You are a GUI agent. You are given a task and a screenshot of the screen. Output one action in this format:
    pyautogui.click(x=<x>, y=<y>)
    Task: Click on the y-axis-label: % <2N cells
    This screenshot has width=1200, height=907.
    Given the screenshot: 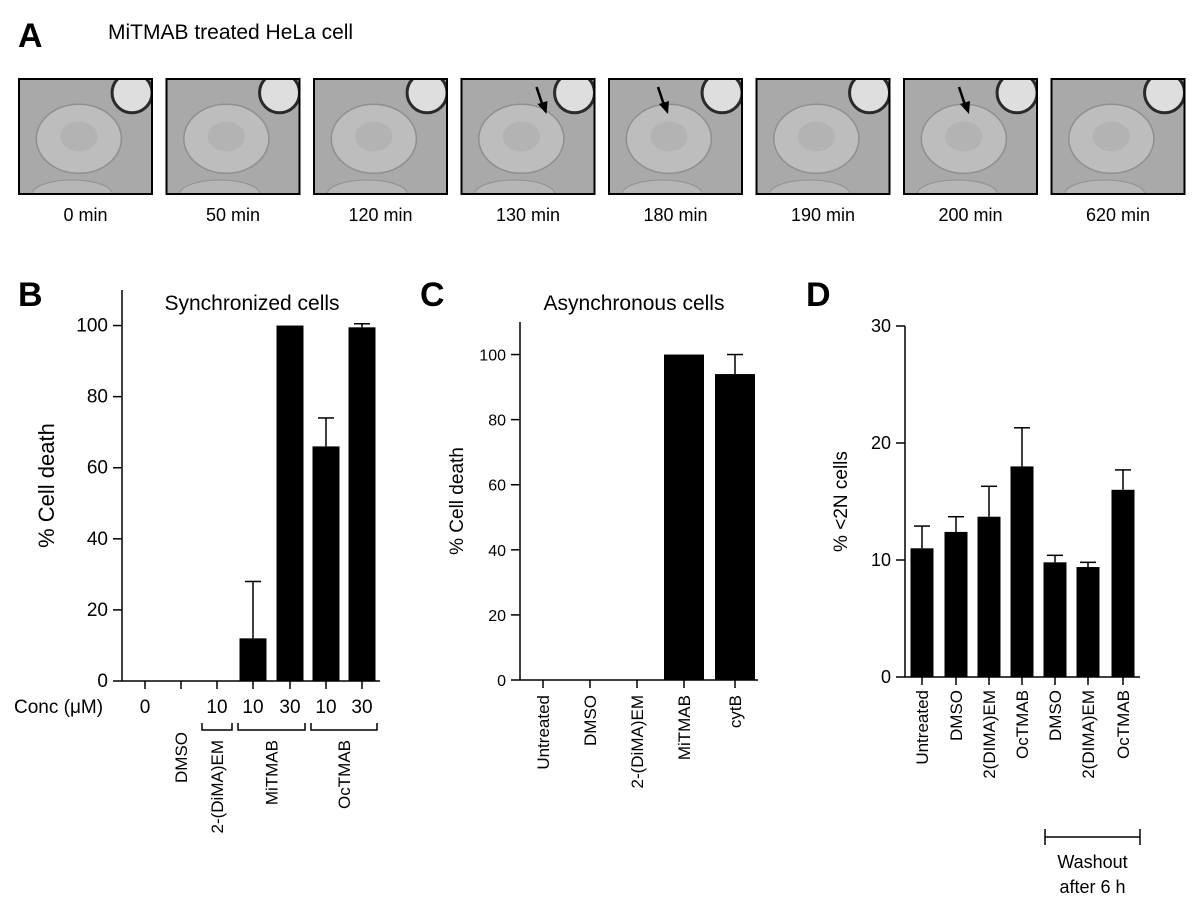 What is the action you would take?
    pyautogui.click(x=841, y=501)
    